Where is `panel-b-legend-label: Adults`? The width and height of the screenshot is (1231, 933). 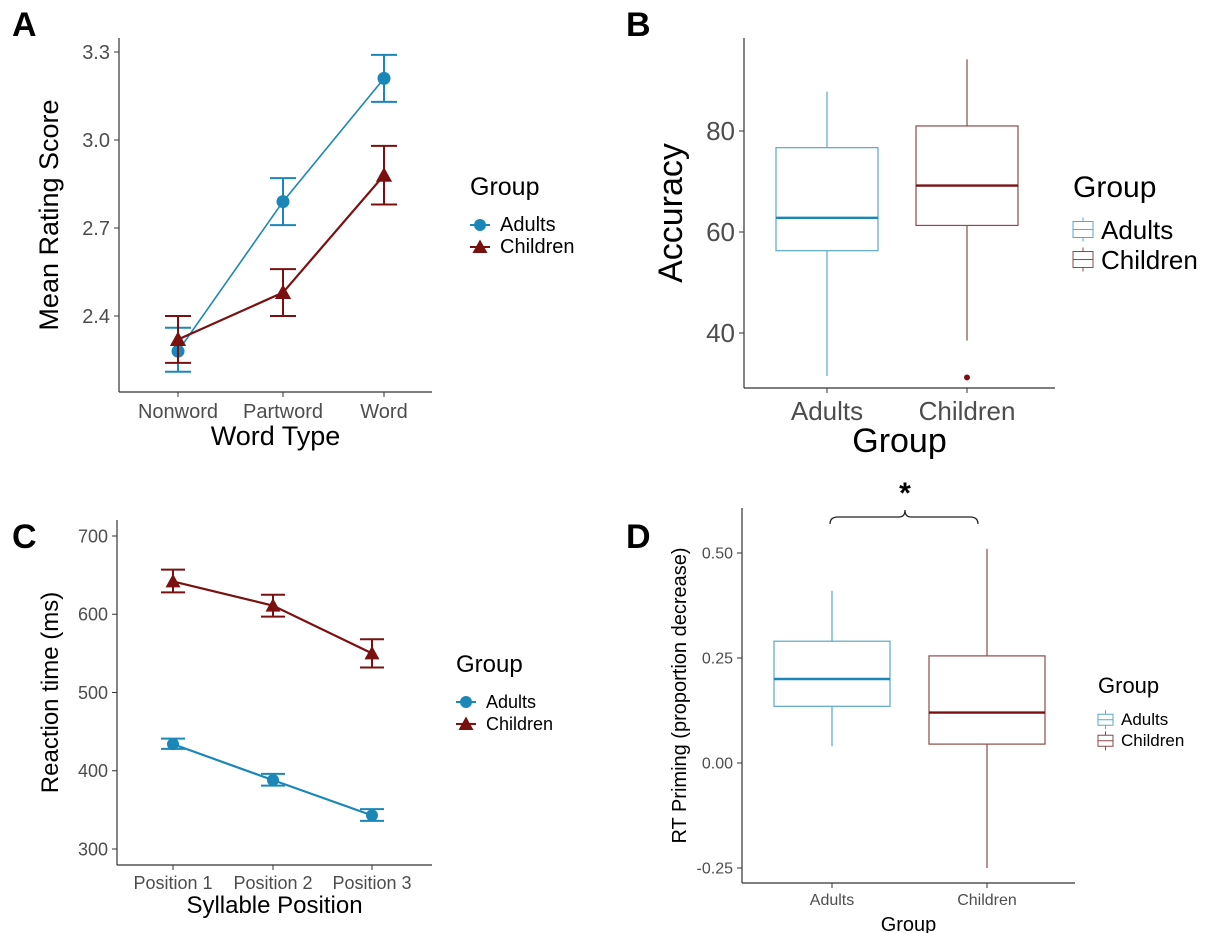 panel-b-legend-label: Adults is located at coordinates (1137, 230).